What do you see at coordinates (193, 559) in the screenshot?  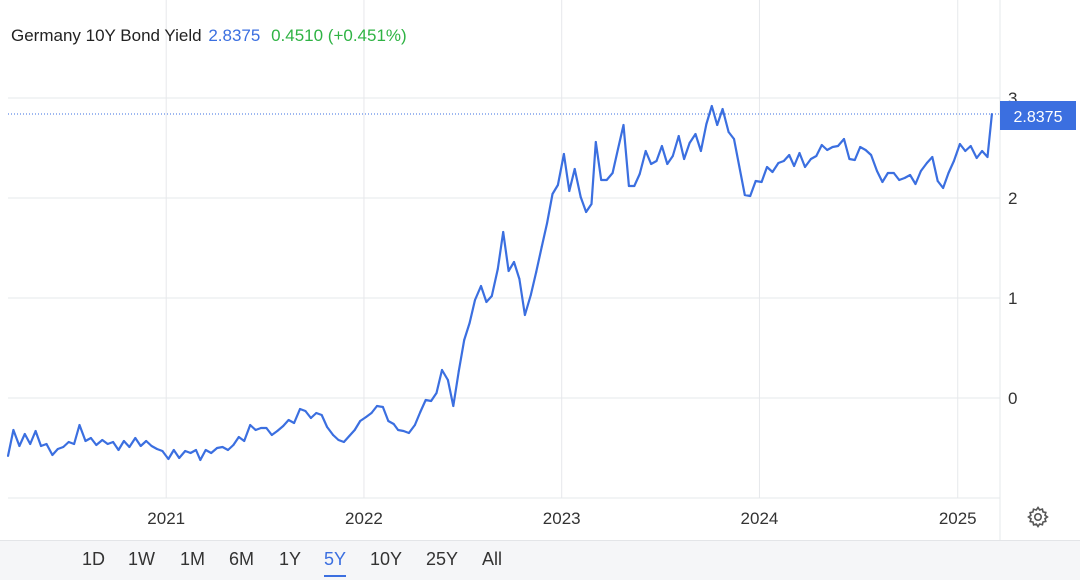 I see `range-button-1m: 1M` at bounding box center [193, 559].